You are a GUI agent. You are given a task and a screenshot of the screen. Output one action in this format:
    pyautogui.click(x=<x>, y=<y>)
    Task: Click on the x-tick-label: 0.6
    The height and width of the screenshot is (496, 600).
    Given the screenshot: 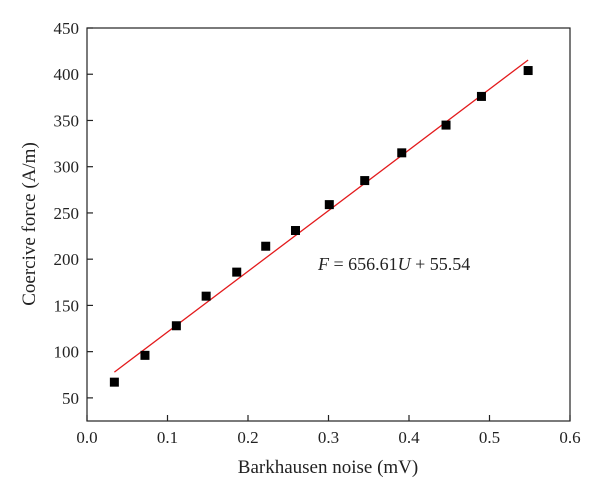 What is the action you would take?
    pyautogui.click(x=569, y=437)
    